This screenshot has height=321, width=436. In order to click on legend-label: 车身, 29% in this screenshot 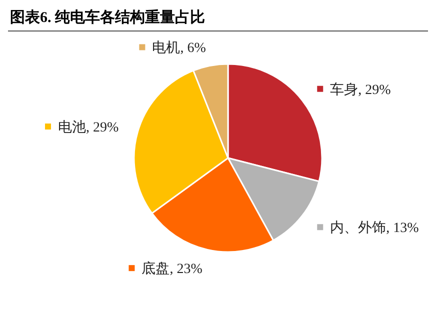, I will do `click(361, 90)`.